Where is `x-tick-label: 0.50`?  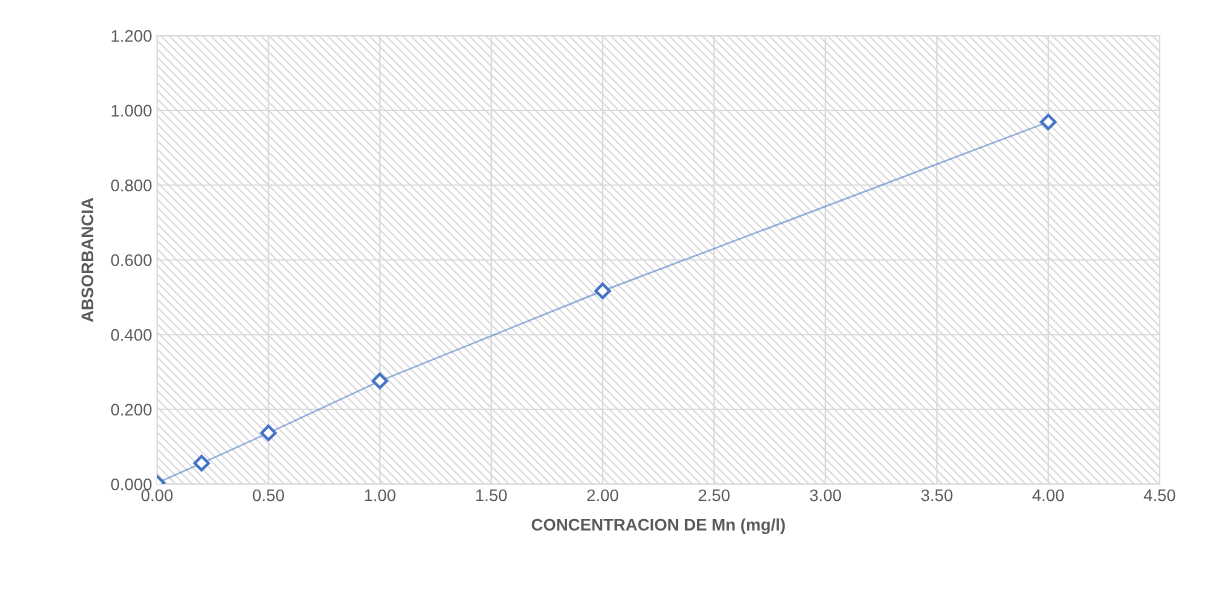 x-tick-label: 0.50 is located at coordinates (268, 495).